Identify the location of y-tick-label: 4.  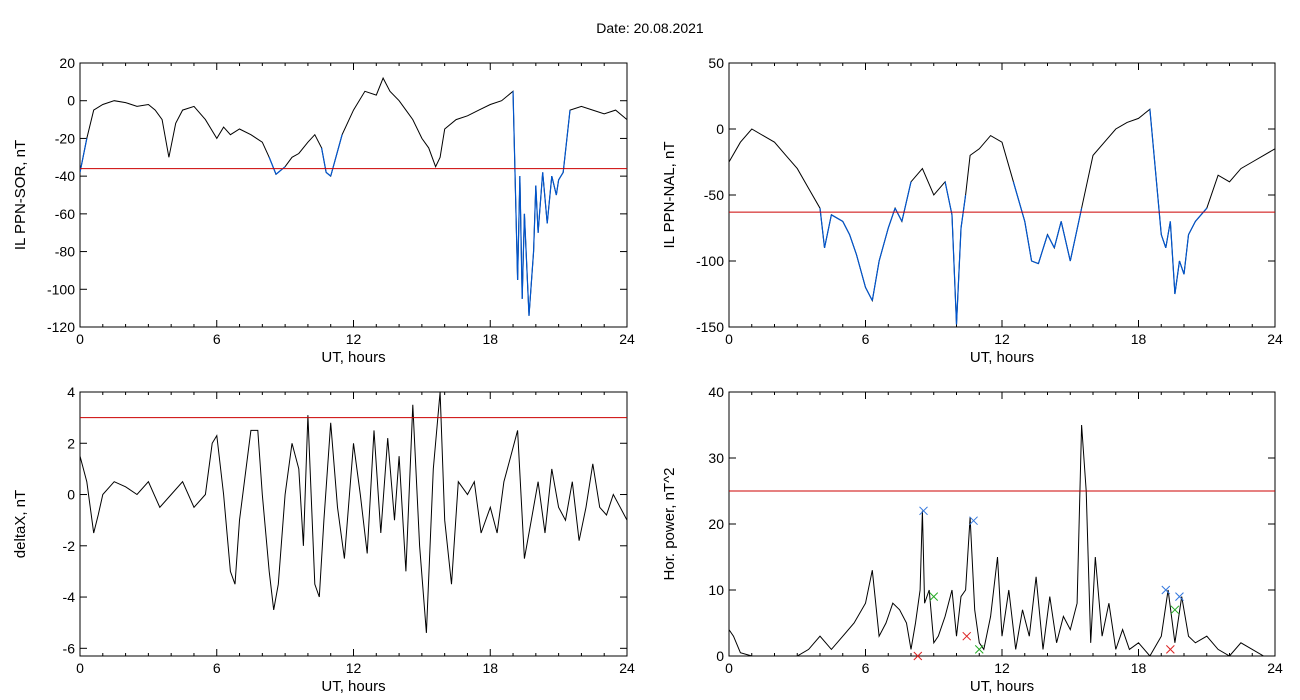
(71, 392).